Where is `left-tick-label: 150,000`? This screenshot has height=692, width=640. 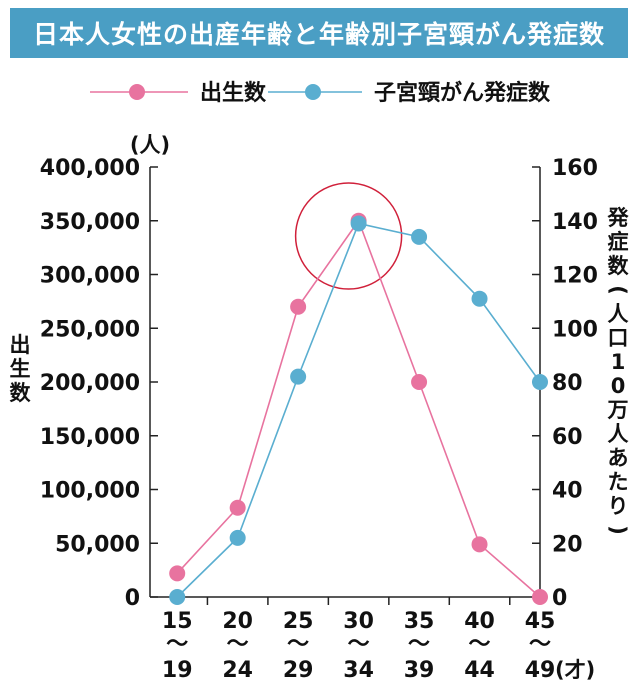 left-tick-label: 150,000 is located at coordinates (90, 437).